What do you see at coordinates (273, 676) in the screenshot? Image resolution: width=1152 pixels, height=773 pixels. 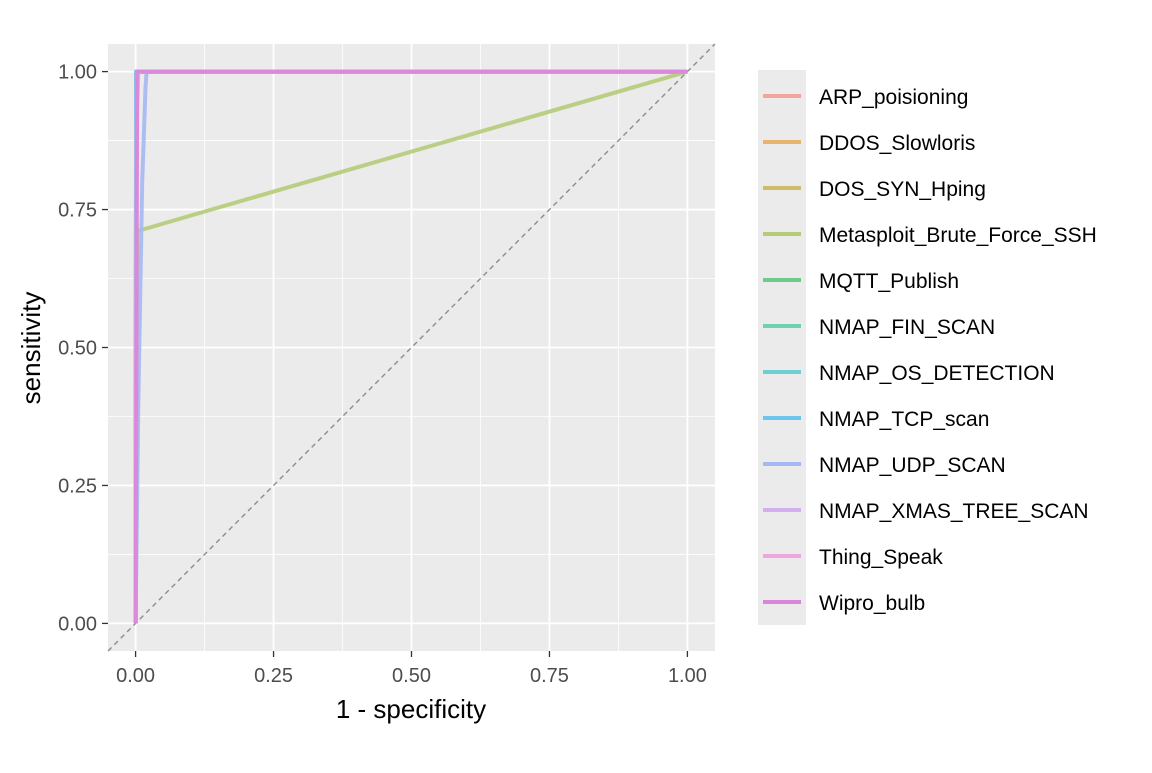 I see `x-tick-label: 0.25` at bounding box center [273, 676].